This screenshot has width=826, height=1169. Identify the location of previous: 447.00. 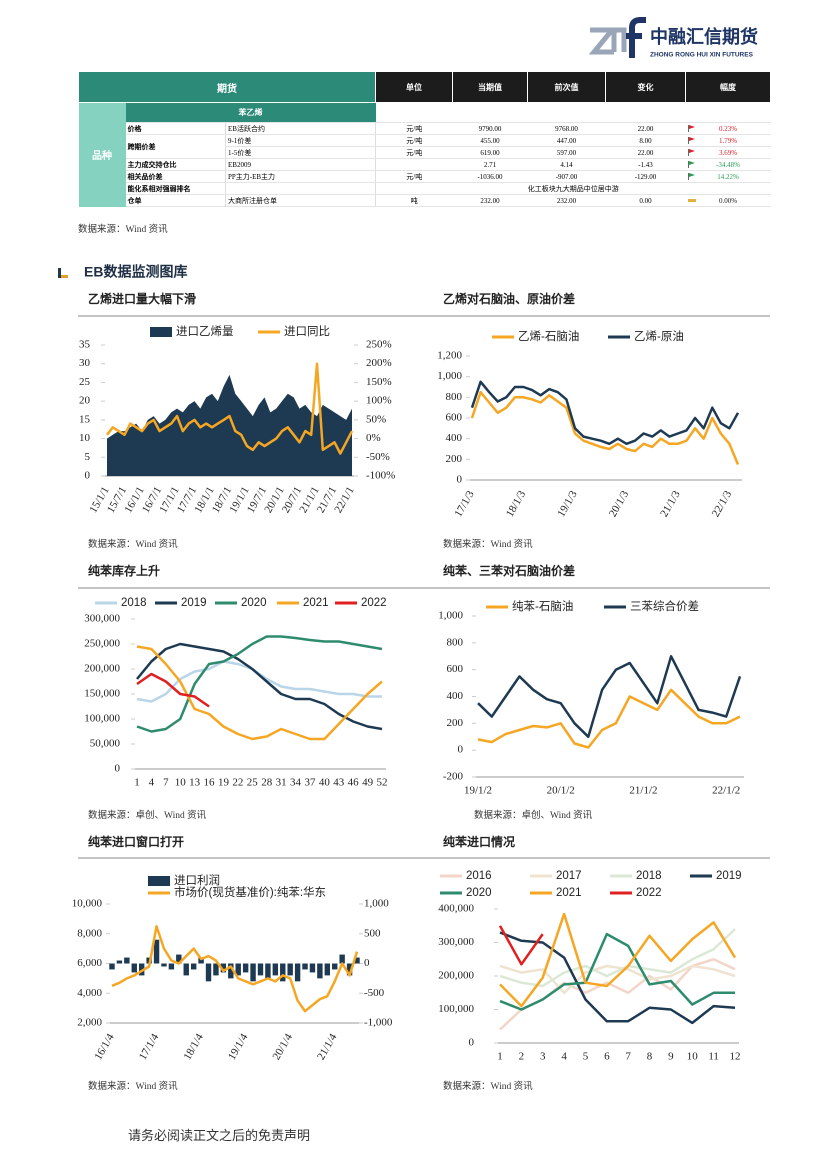
(566, 140).